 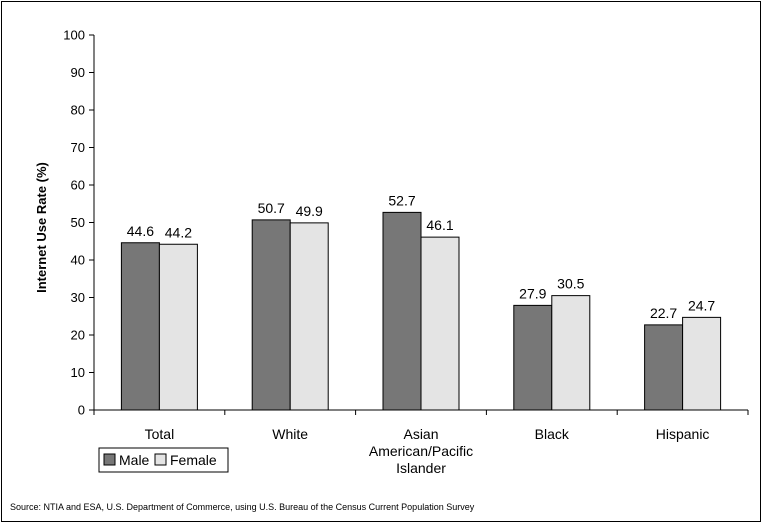 What do you see at coordinates (532, 293) in the screenshot?
I see `data-label-male: 27.9` at bounding box center [532, 293].